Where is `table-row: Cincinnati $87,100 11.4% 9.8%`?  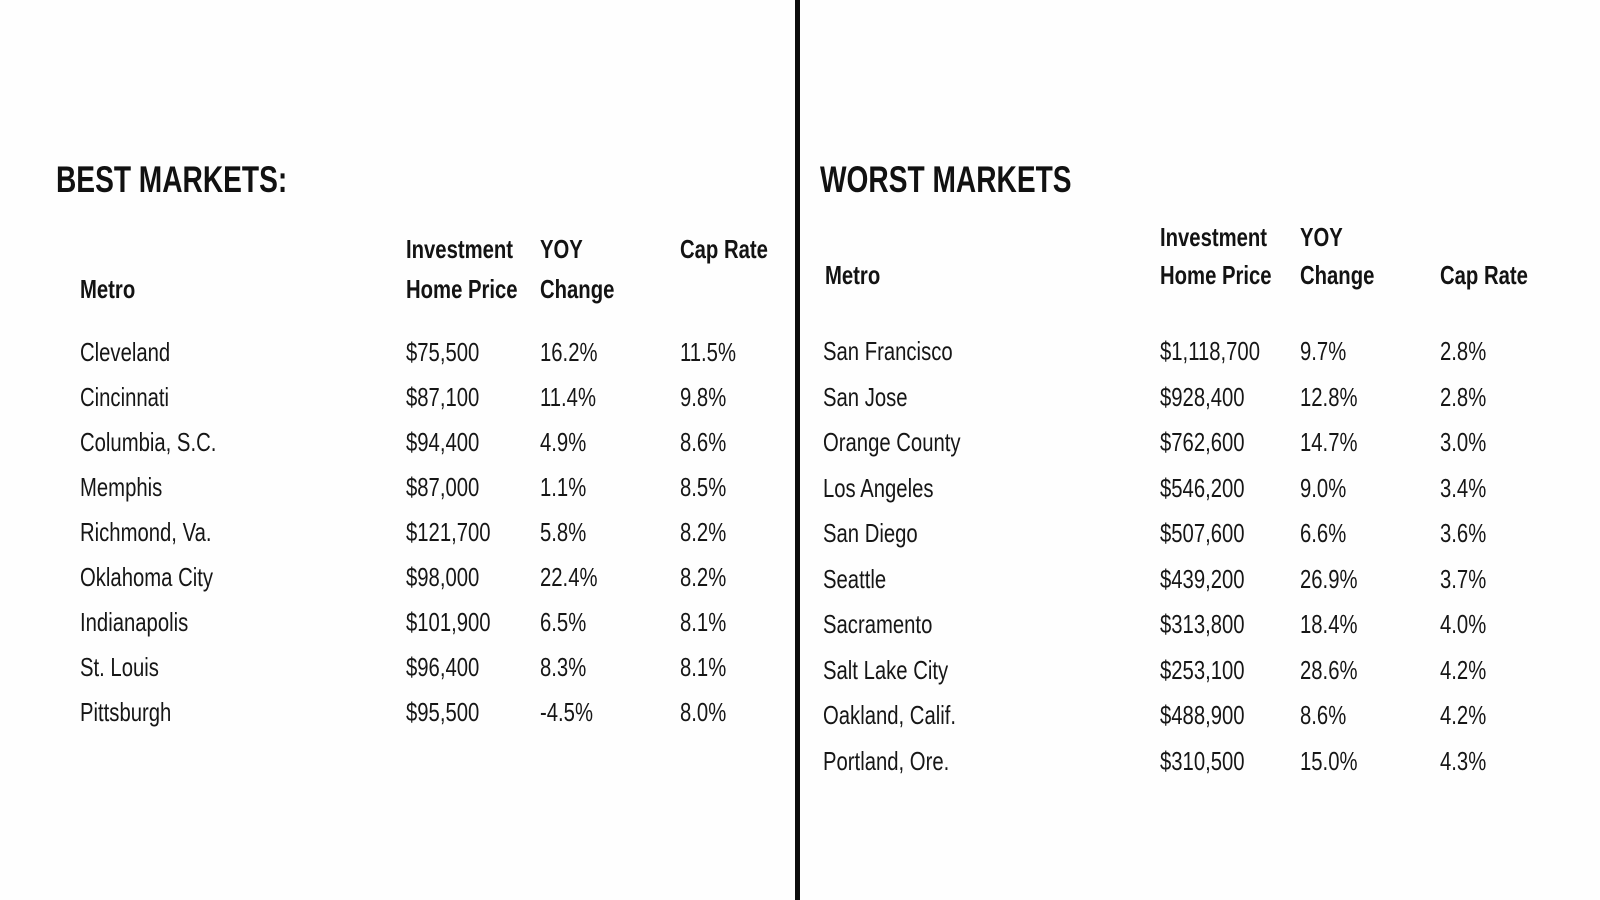 table-row: Cincinnati $87,100 11.4% 9.8% is located at coordinates (800, 397).